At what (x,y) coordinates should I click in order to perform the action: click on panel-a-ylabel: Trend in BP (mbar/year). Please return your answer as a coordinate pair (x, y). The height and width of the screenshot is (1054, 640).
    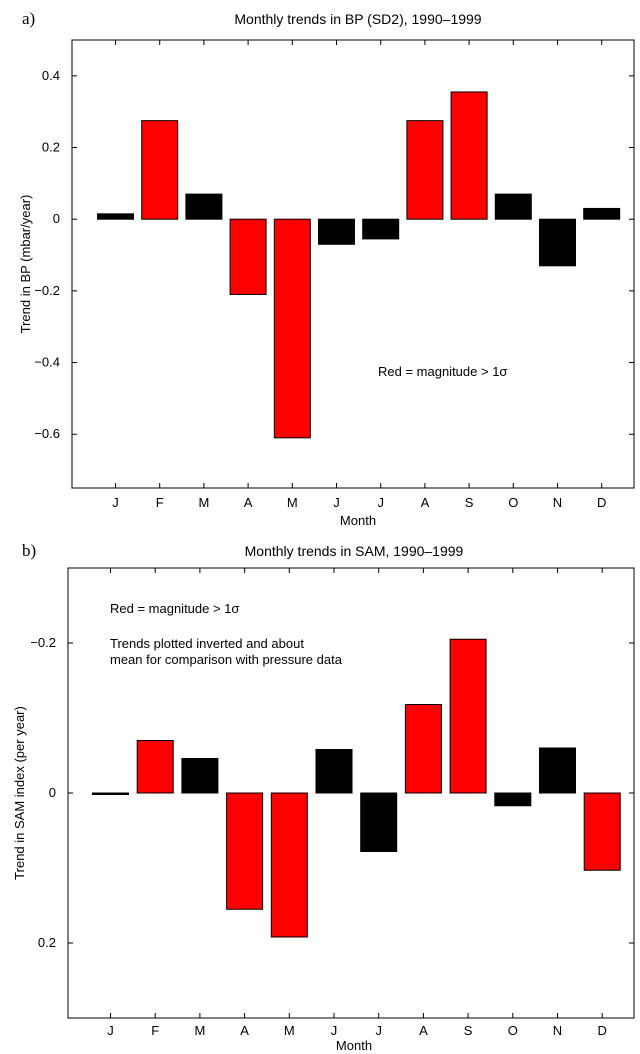
    Looking at the image, I should click on (25, 264).